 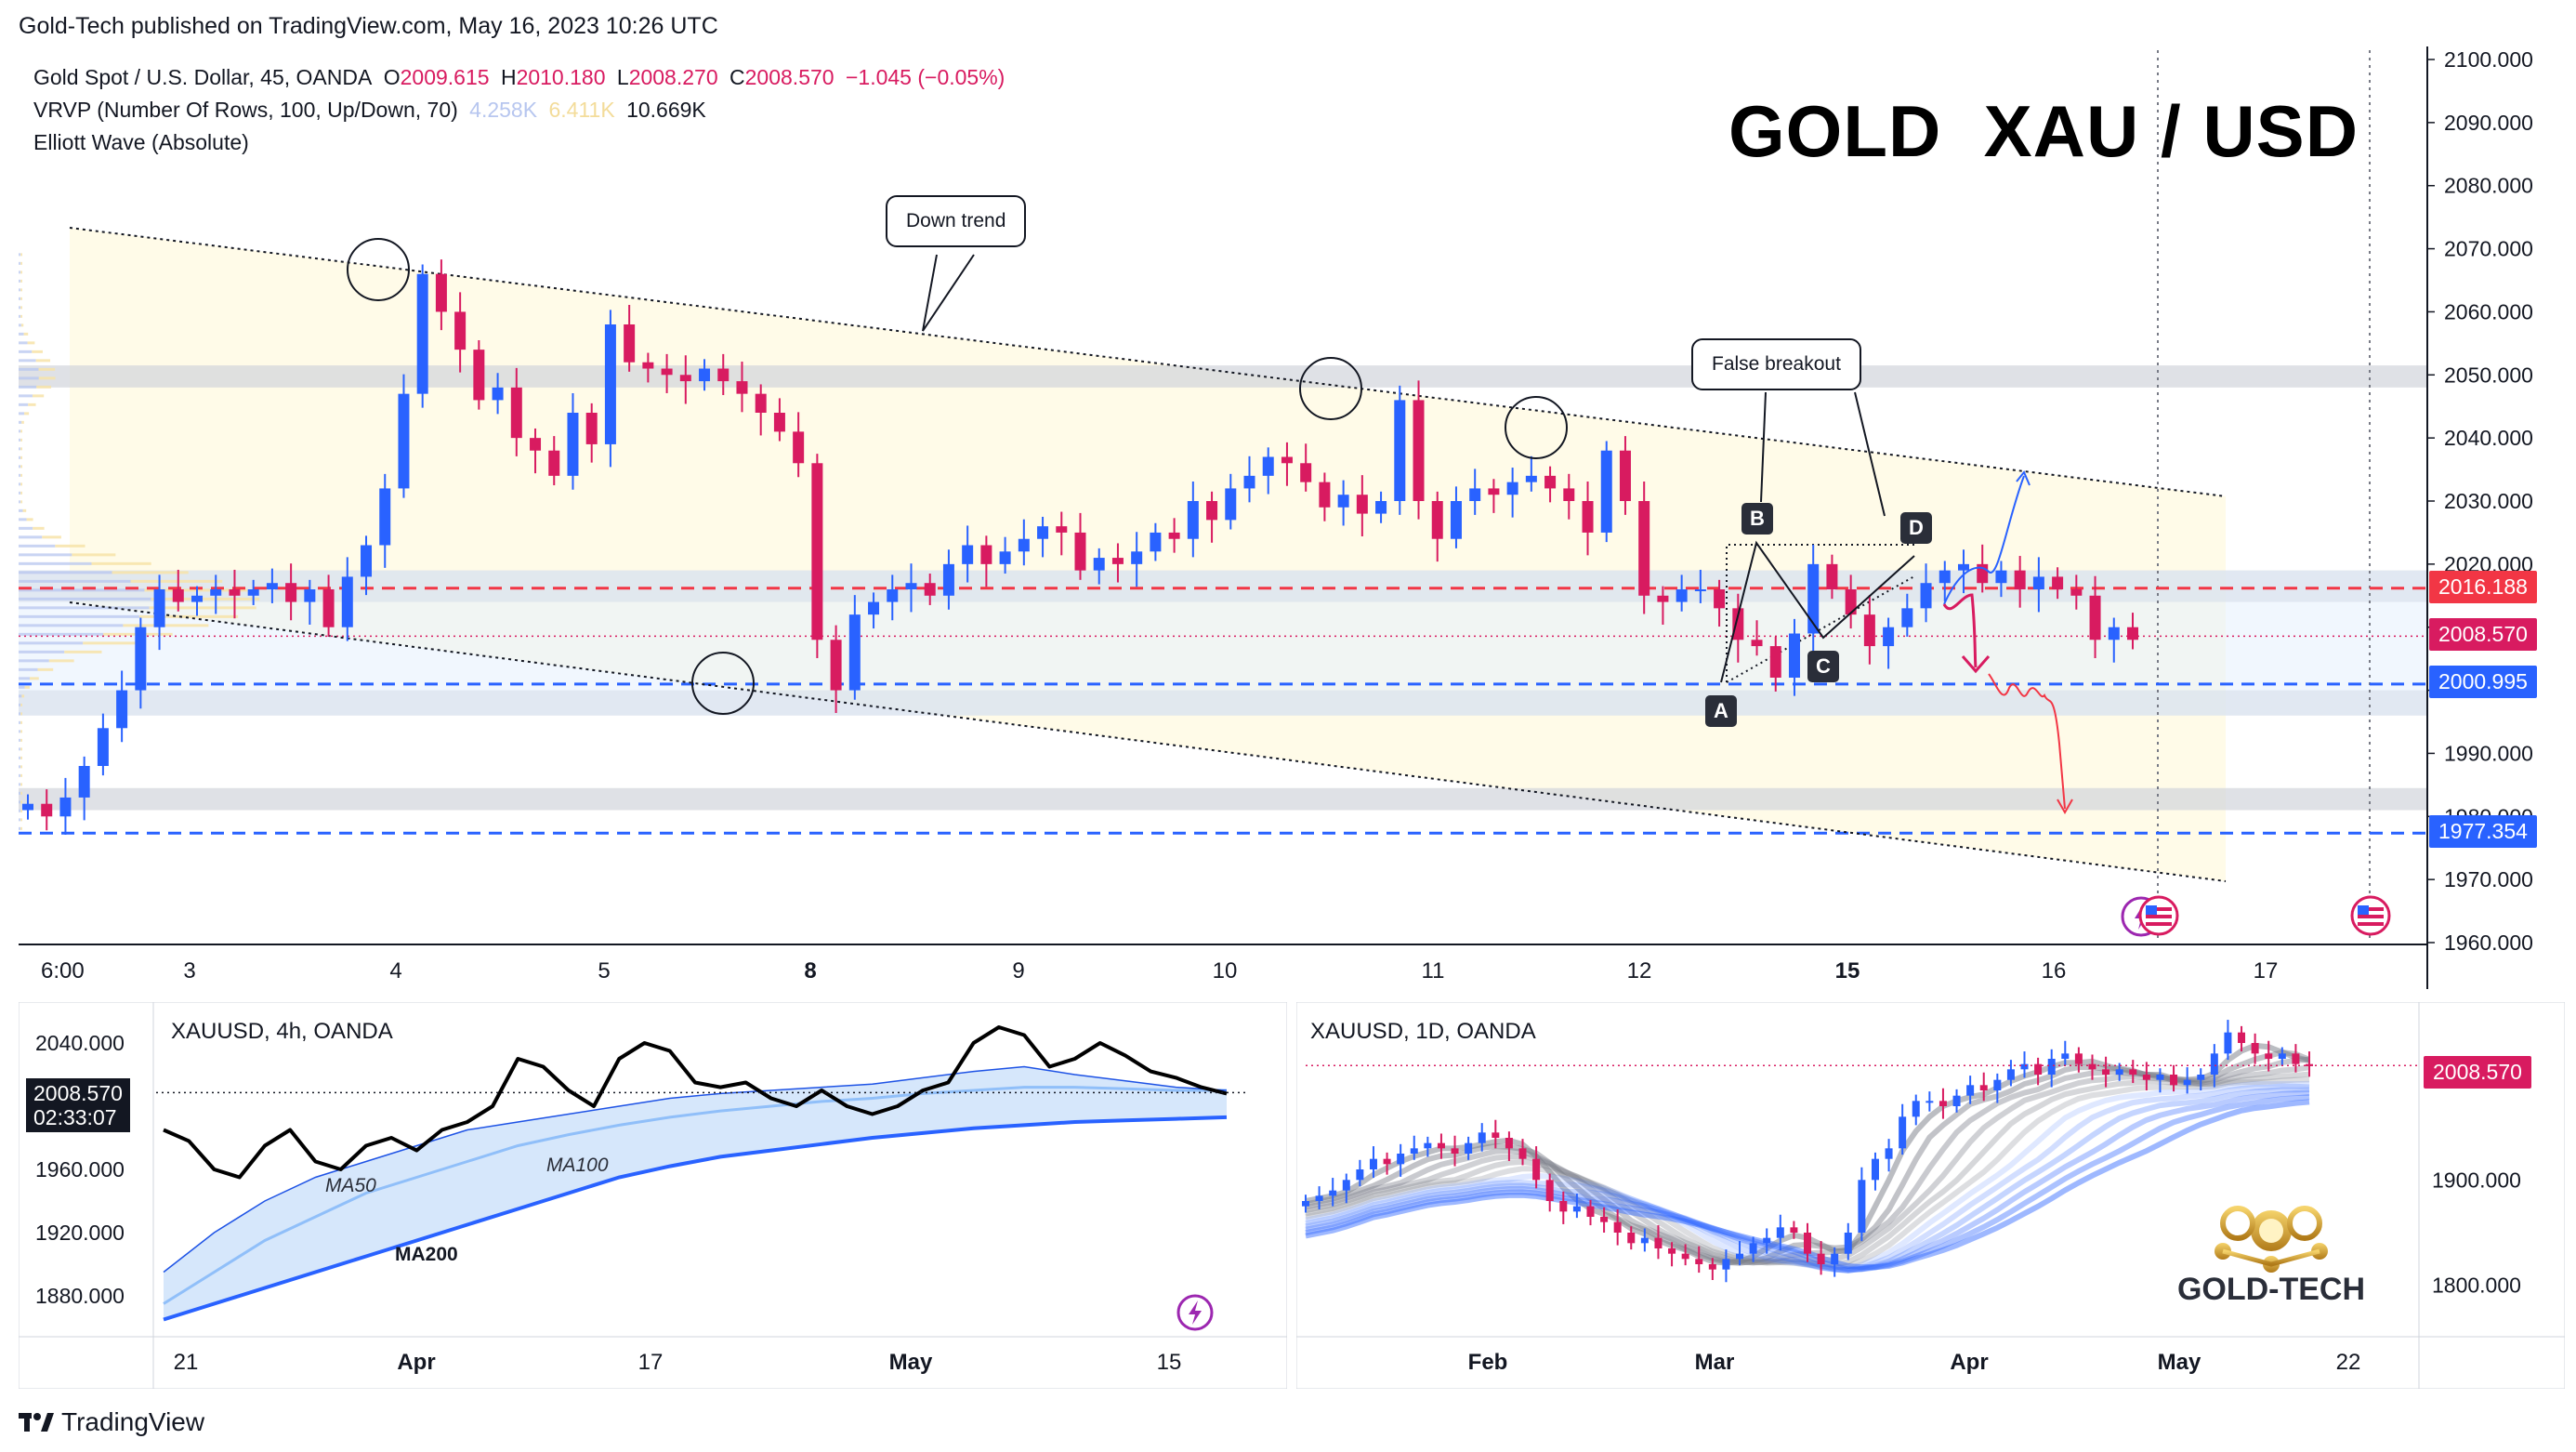 I want to click on pivot-circle, so click(x=378, y=269).